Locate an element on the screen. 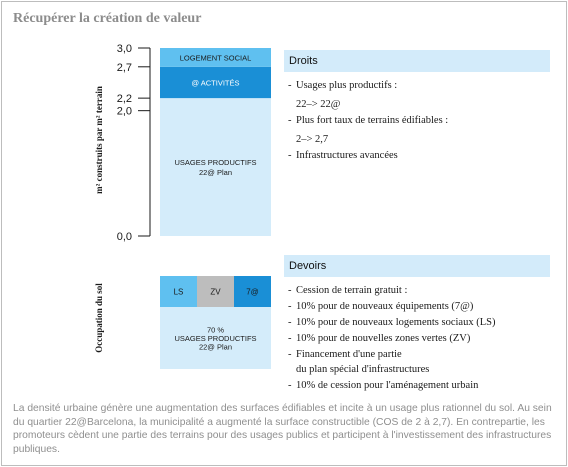 This screenshot has height=467, width=568. bar-segment-label: 22@ Plan is located at coordinates (215, 172).